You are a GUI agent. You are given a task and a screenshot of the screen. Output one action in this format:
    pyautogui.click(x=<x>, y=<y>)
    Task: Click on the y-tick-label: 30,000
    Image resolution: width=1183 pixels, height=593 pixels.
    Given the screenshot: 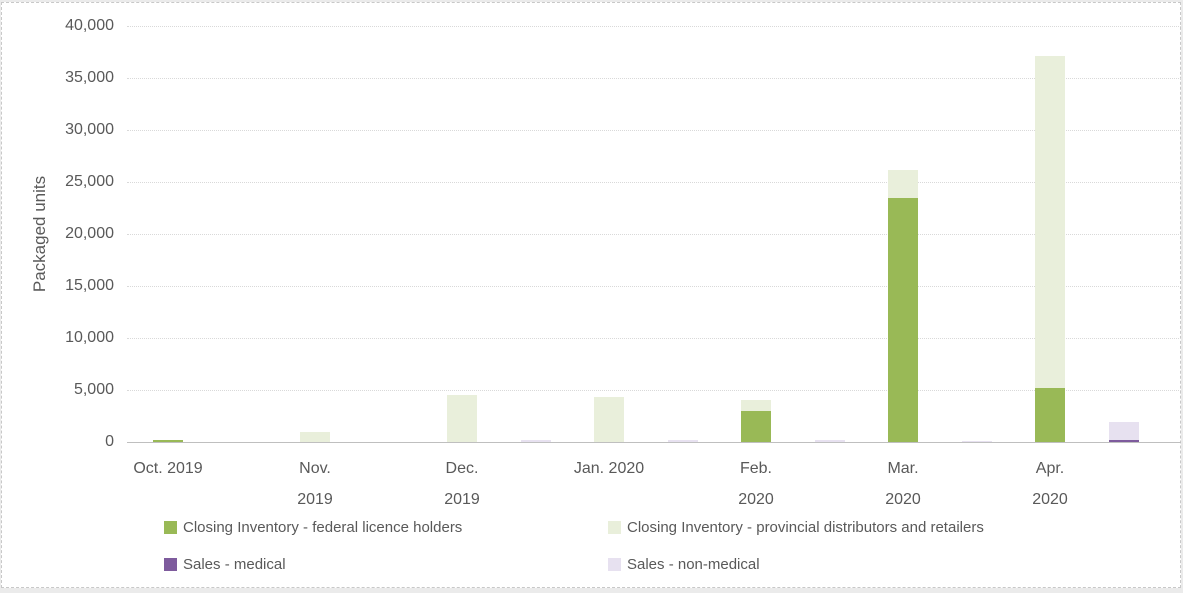 What is the action you would take?
    pyautogui.click(x=89, y=129)
    